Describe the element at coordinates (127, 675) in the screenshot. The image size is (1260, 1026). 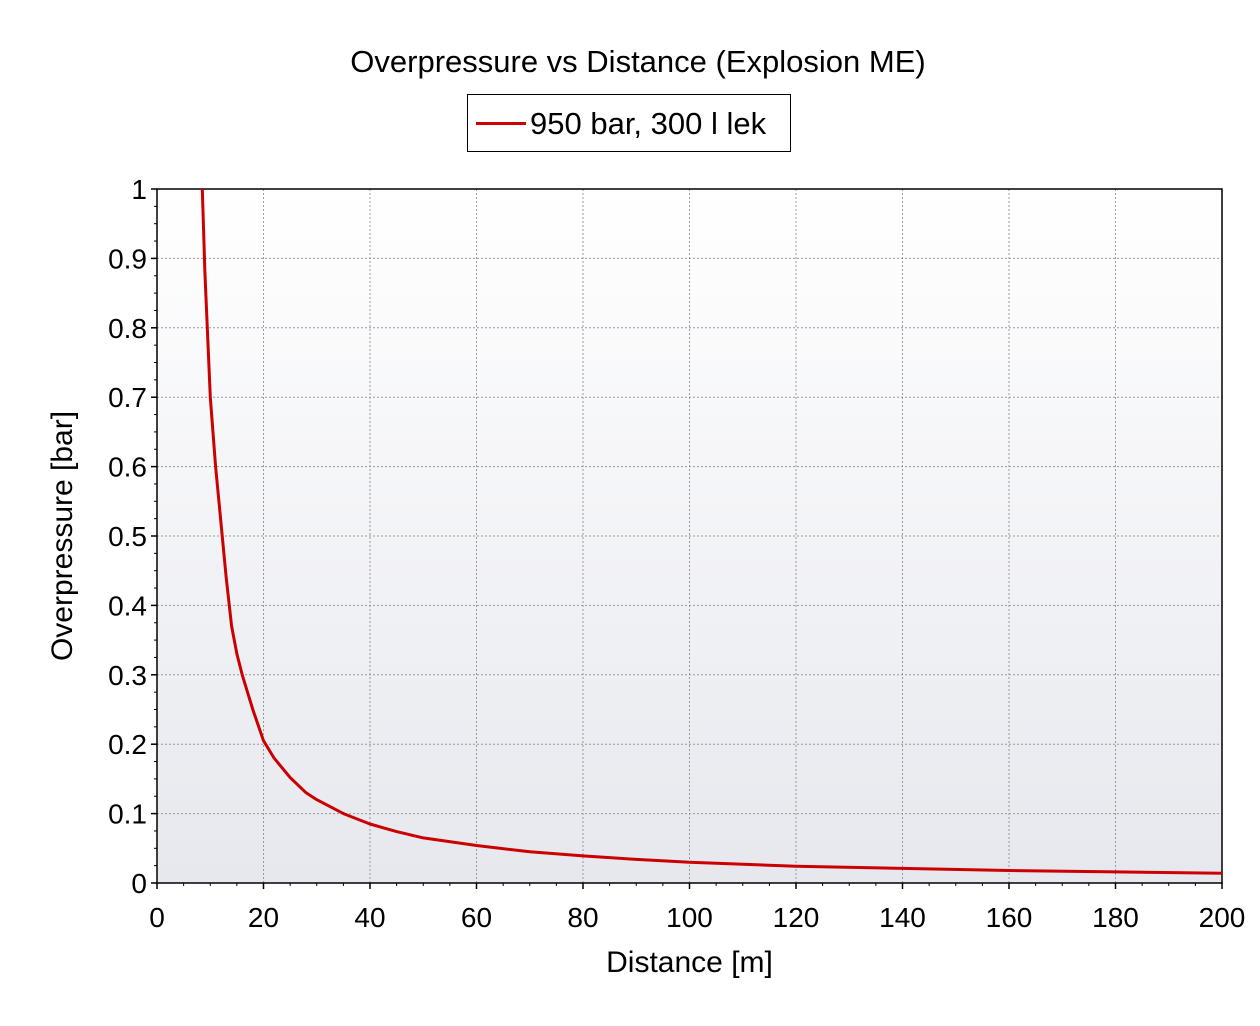
I see `y-tick-label: 0.3` at that location.